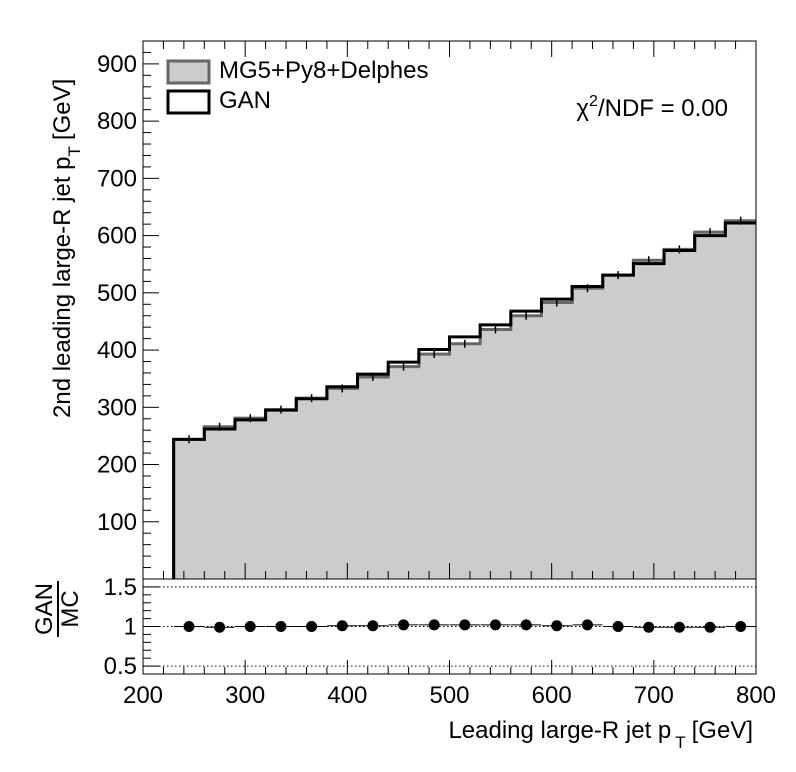 The image size is (796, 772). Describe the element at coordinates (120, 587) in the screenshot. I see `ratio-y-tick-label: 1.5` at that location.